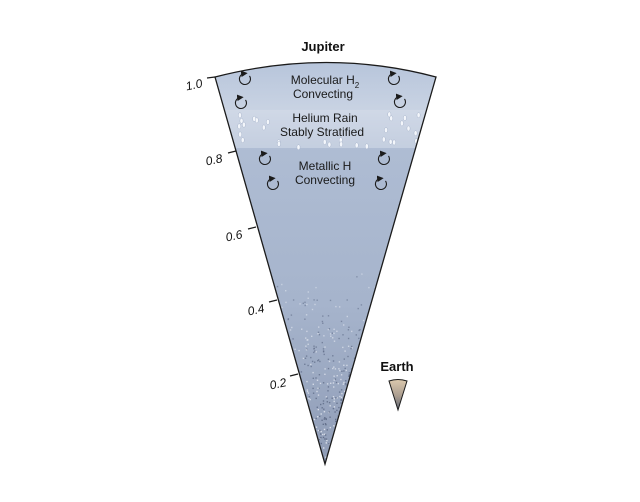 The height and width of the screenshot is (502, 640). Describe the element at coordinates (325, 87) in the screenshot. I see `layer-label-molecular: Molecular H2 Convecting` at that location.